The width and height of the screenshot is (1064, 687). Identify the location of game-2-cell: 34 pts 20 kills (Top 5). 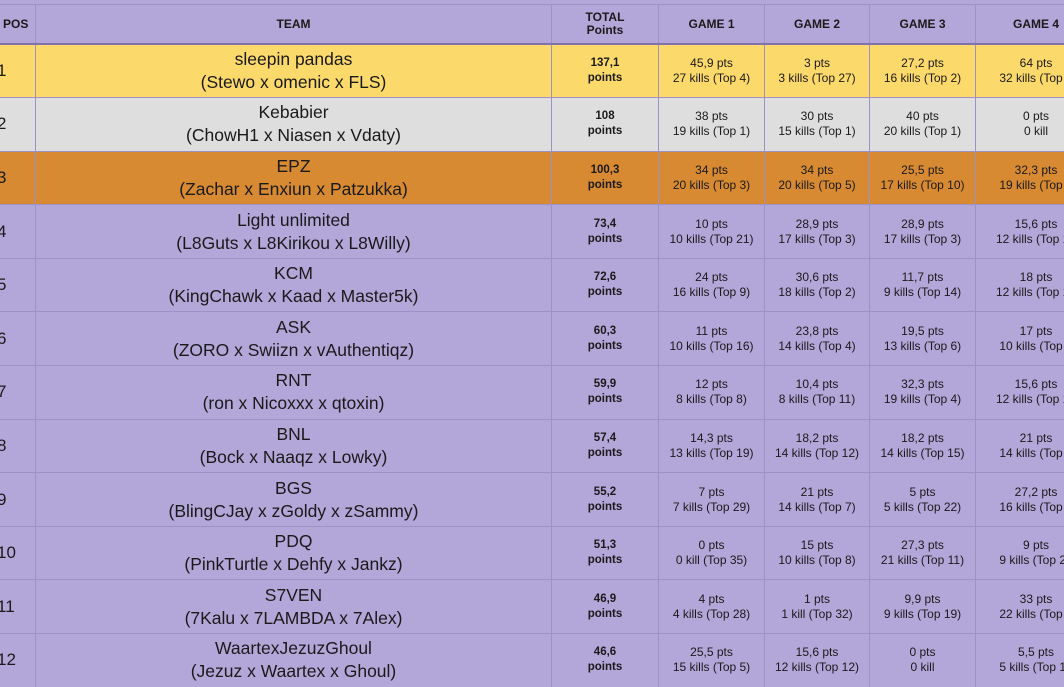
(817, 178).